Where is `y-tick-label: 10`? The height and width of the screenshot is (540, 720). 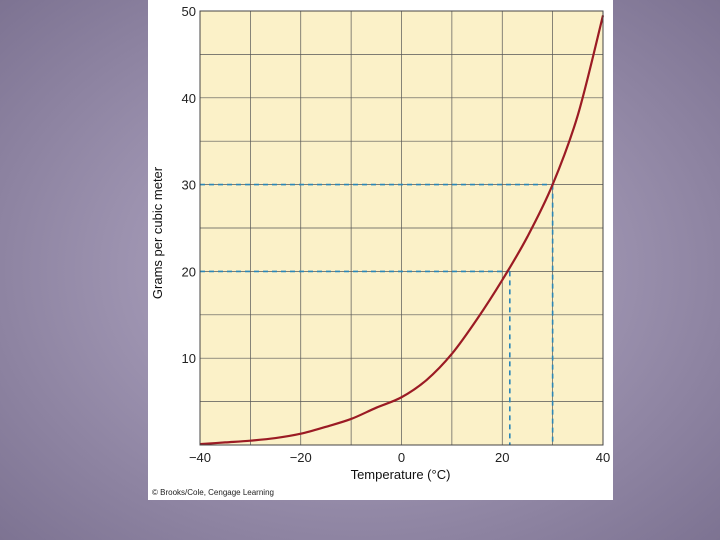 y-tick-label: 10 is located at coordinates (189, 358).